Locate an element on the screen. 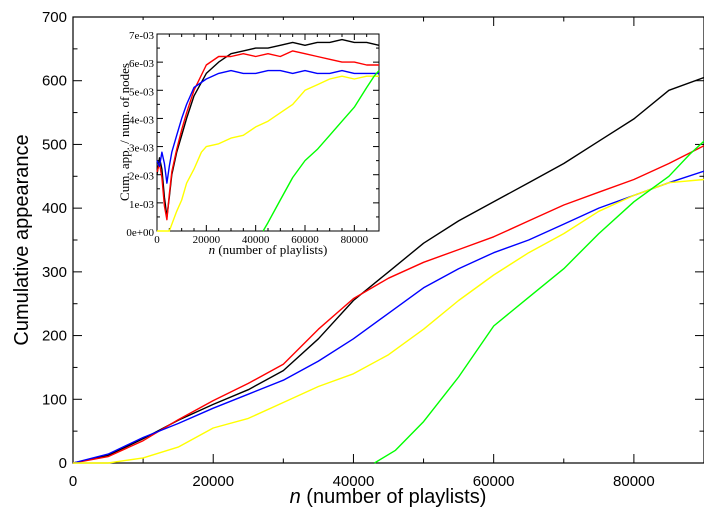 Image resolution: width=704 pixels, height=508 pixels. main-x-tick-label: 40000 is located at coordinates (354, 481).